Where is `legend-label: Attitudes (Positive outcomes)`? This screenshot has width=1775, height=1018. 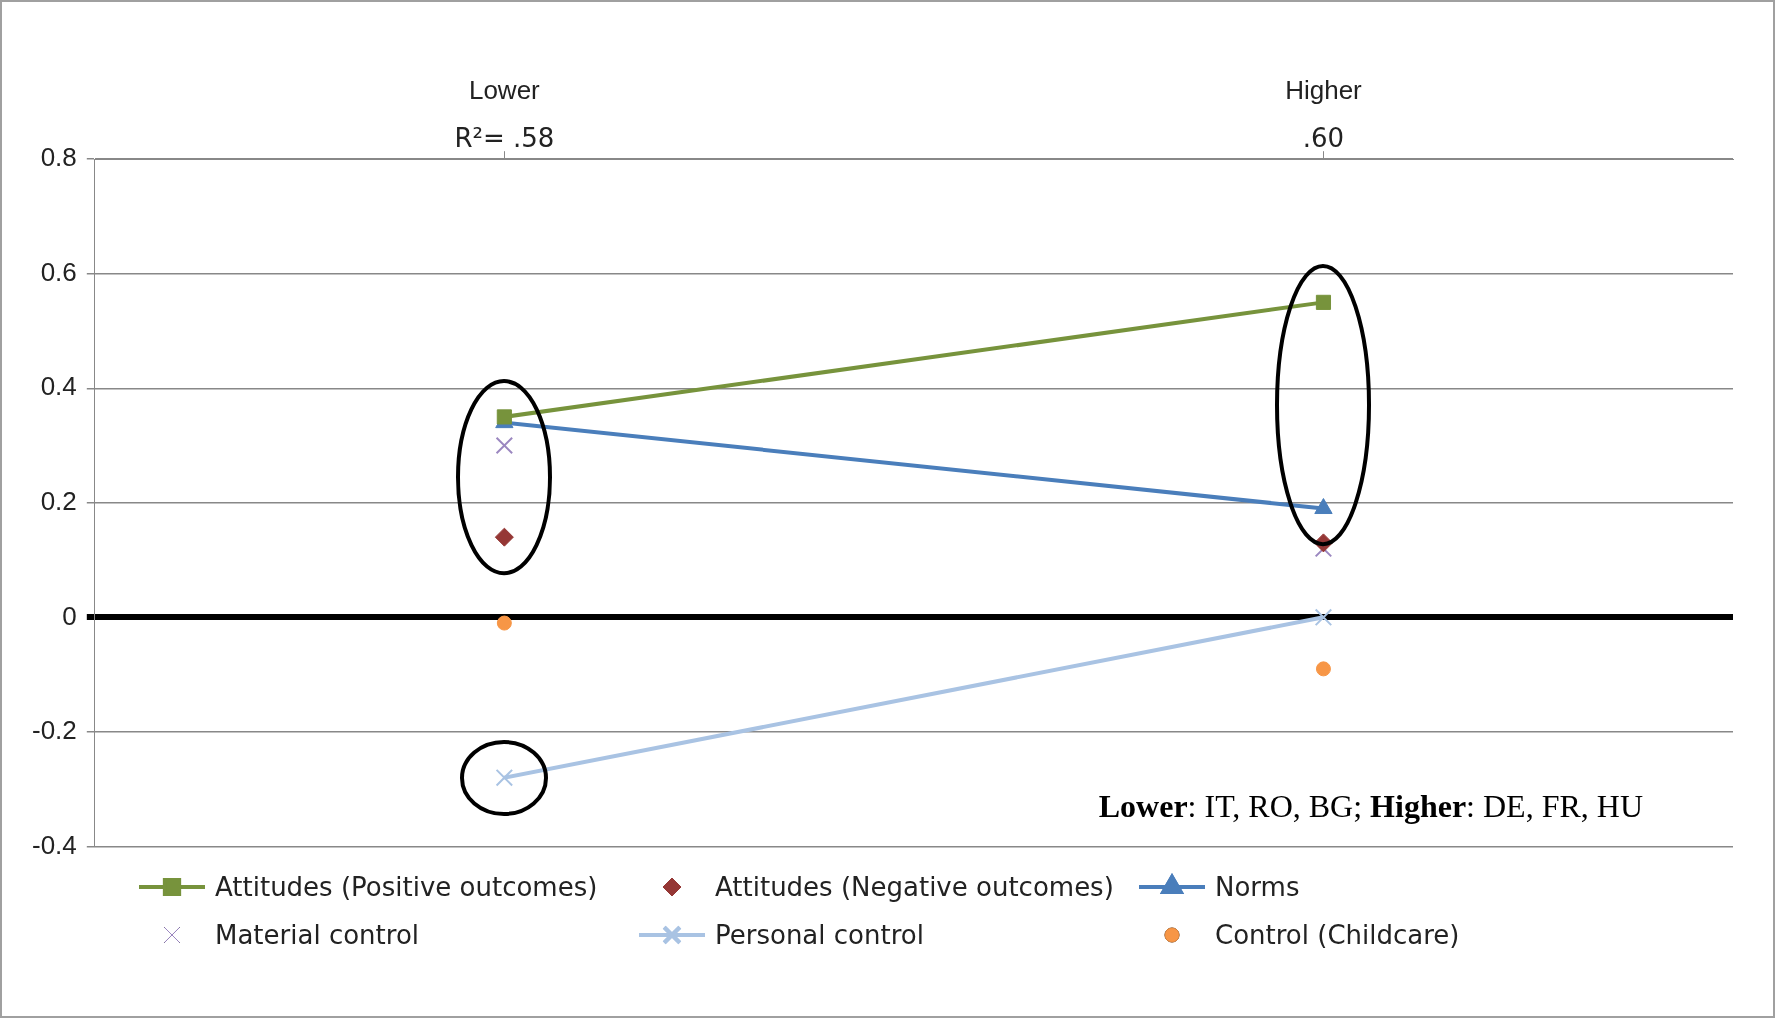 legend-label: Attitudes (Positive outcomes) is located at coordinates (406, 887).